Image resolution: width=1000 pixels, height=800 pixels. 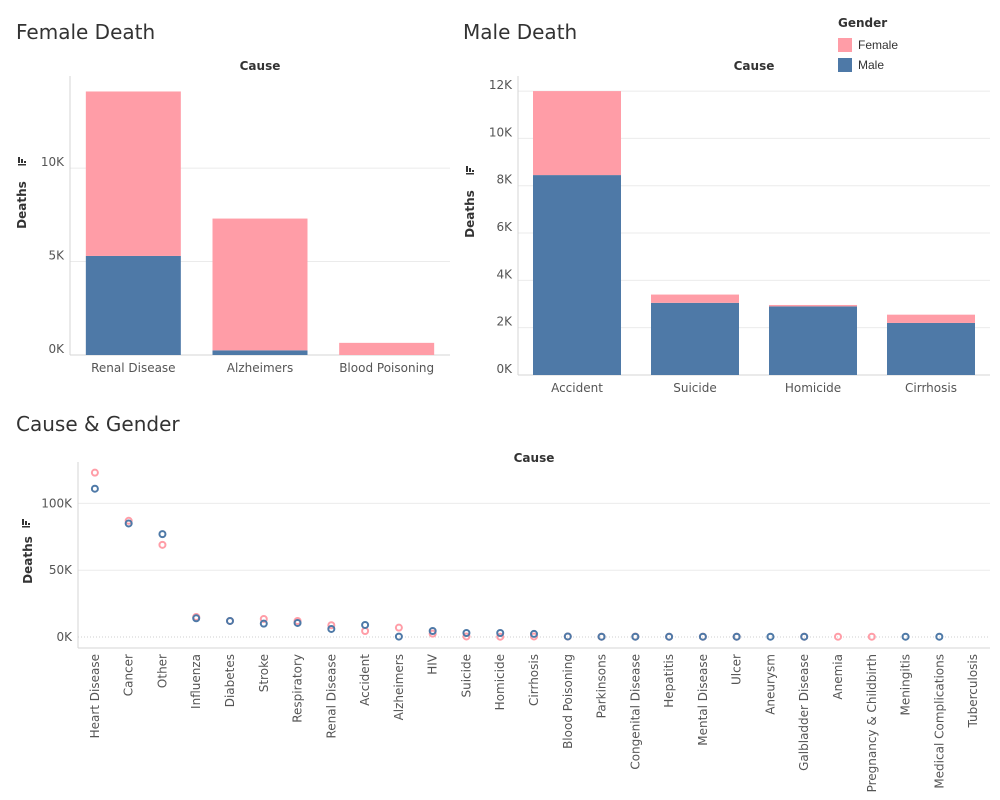 I want to click on y-tick-label: 12K, so click(x=501, y=85).